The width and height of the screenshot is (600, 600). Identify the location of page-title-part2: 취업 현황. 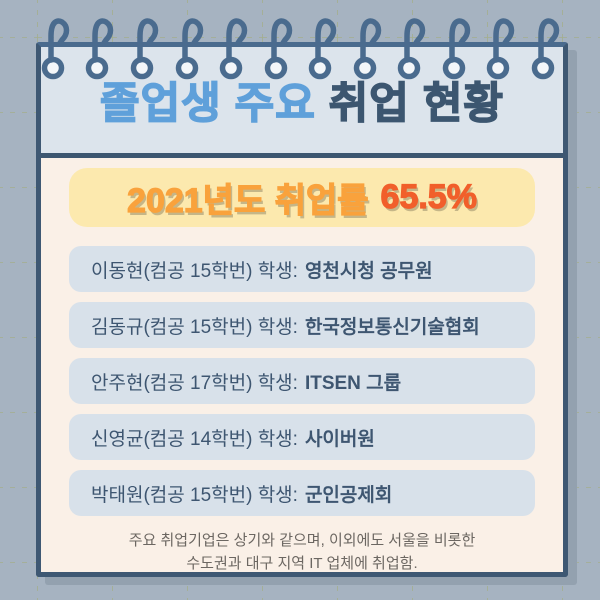
(416, 104).